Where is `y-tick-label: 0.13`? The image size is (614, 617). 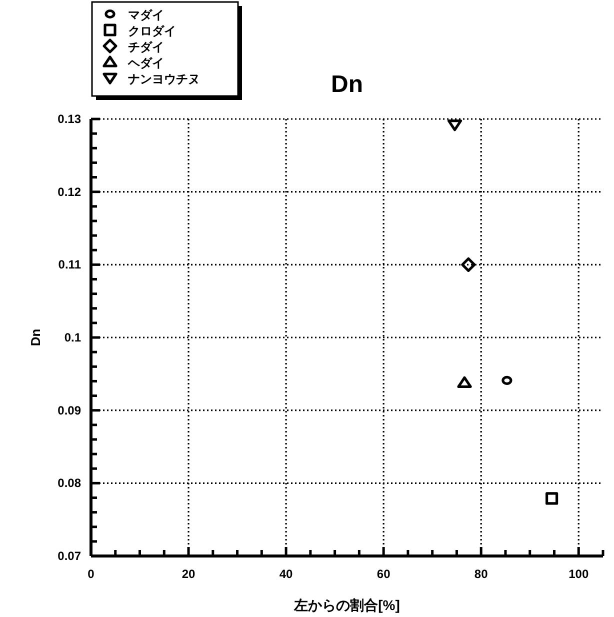
y-tick-label: 0.13 is located at coordinates (70, 119).